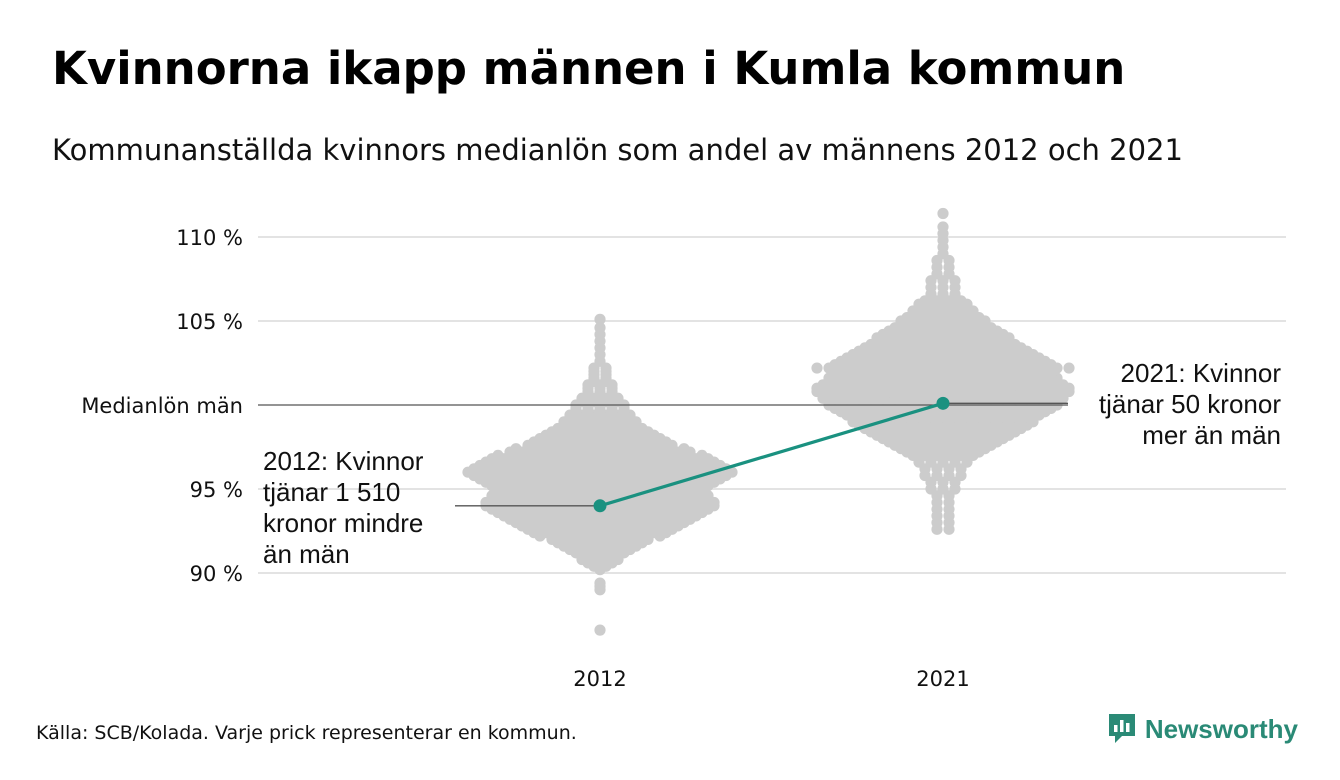 The image size is (1340, 780). Describe the element at coordinates (589, 68) in the screenshot. I see `chart-title: Kvinnorna ikapp männen i Kumla kommun` at that location.